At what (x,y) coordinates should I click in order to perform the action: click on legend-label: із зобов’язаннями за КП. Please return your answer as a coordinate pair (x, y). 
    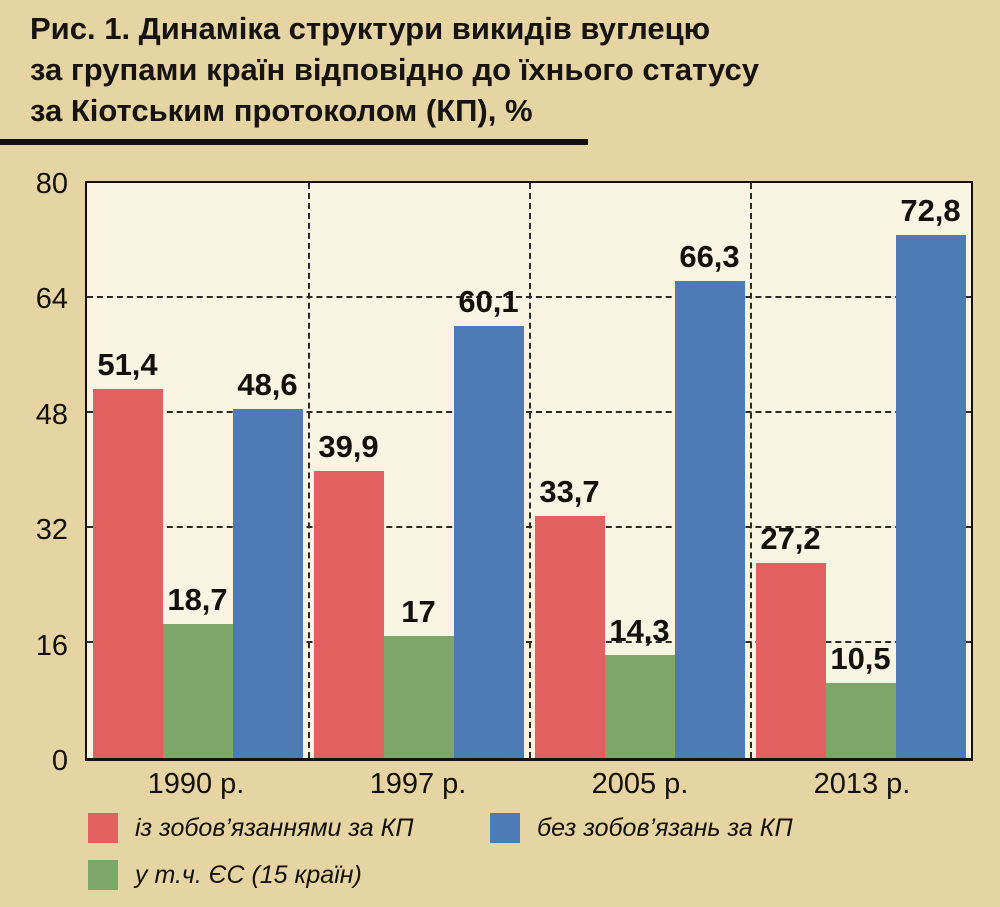
    Looking at the image, I should click on (274, 827).